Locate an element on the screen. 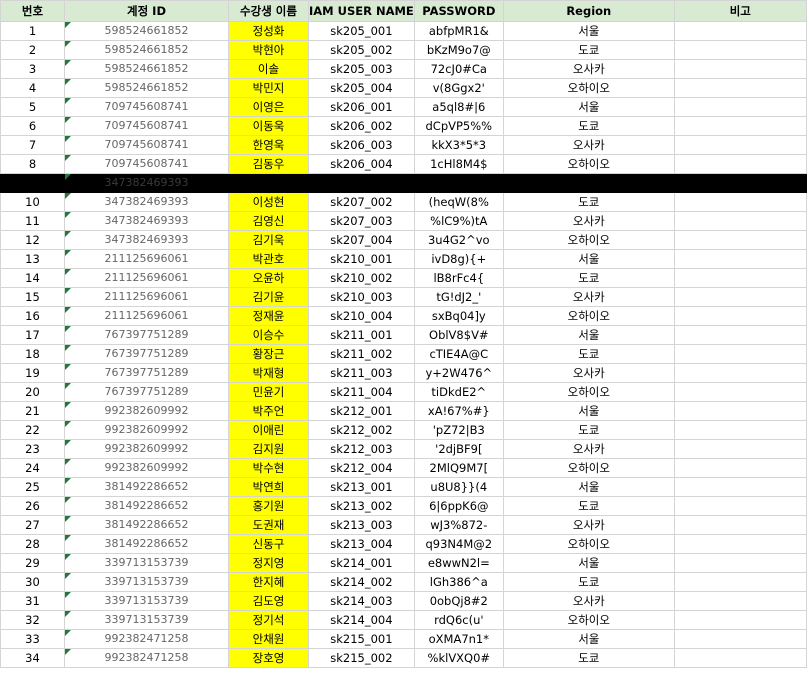  iam-user-cell: sk213_002 is located at coordinates (361, 506).